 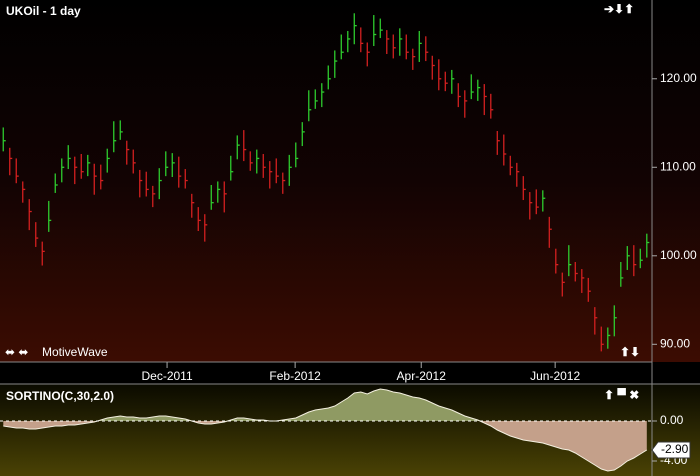 What do you see at coordinates (555, 376) in the screenshot?
I see `x-tick-label: Jun-2012` at bounding box center [555, 376].